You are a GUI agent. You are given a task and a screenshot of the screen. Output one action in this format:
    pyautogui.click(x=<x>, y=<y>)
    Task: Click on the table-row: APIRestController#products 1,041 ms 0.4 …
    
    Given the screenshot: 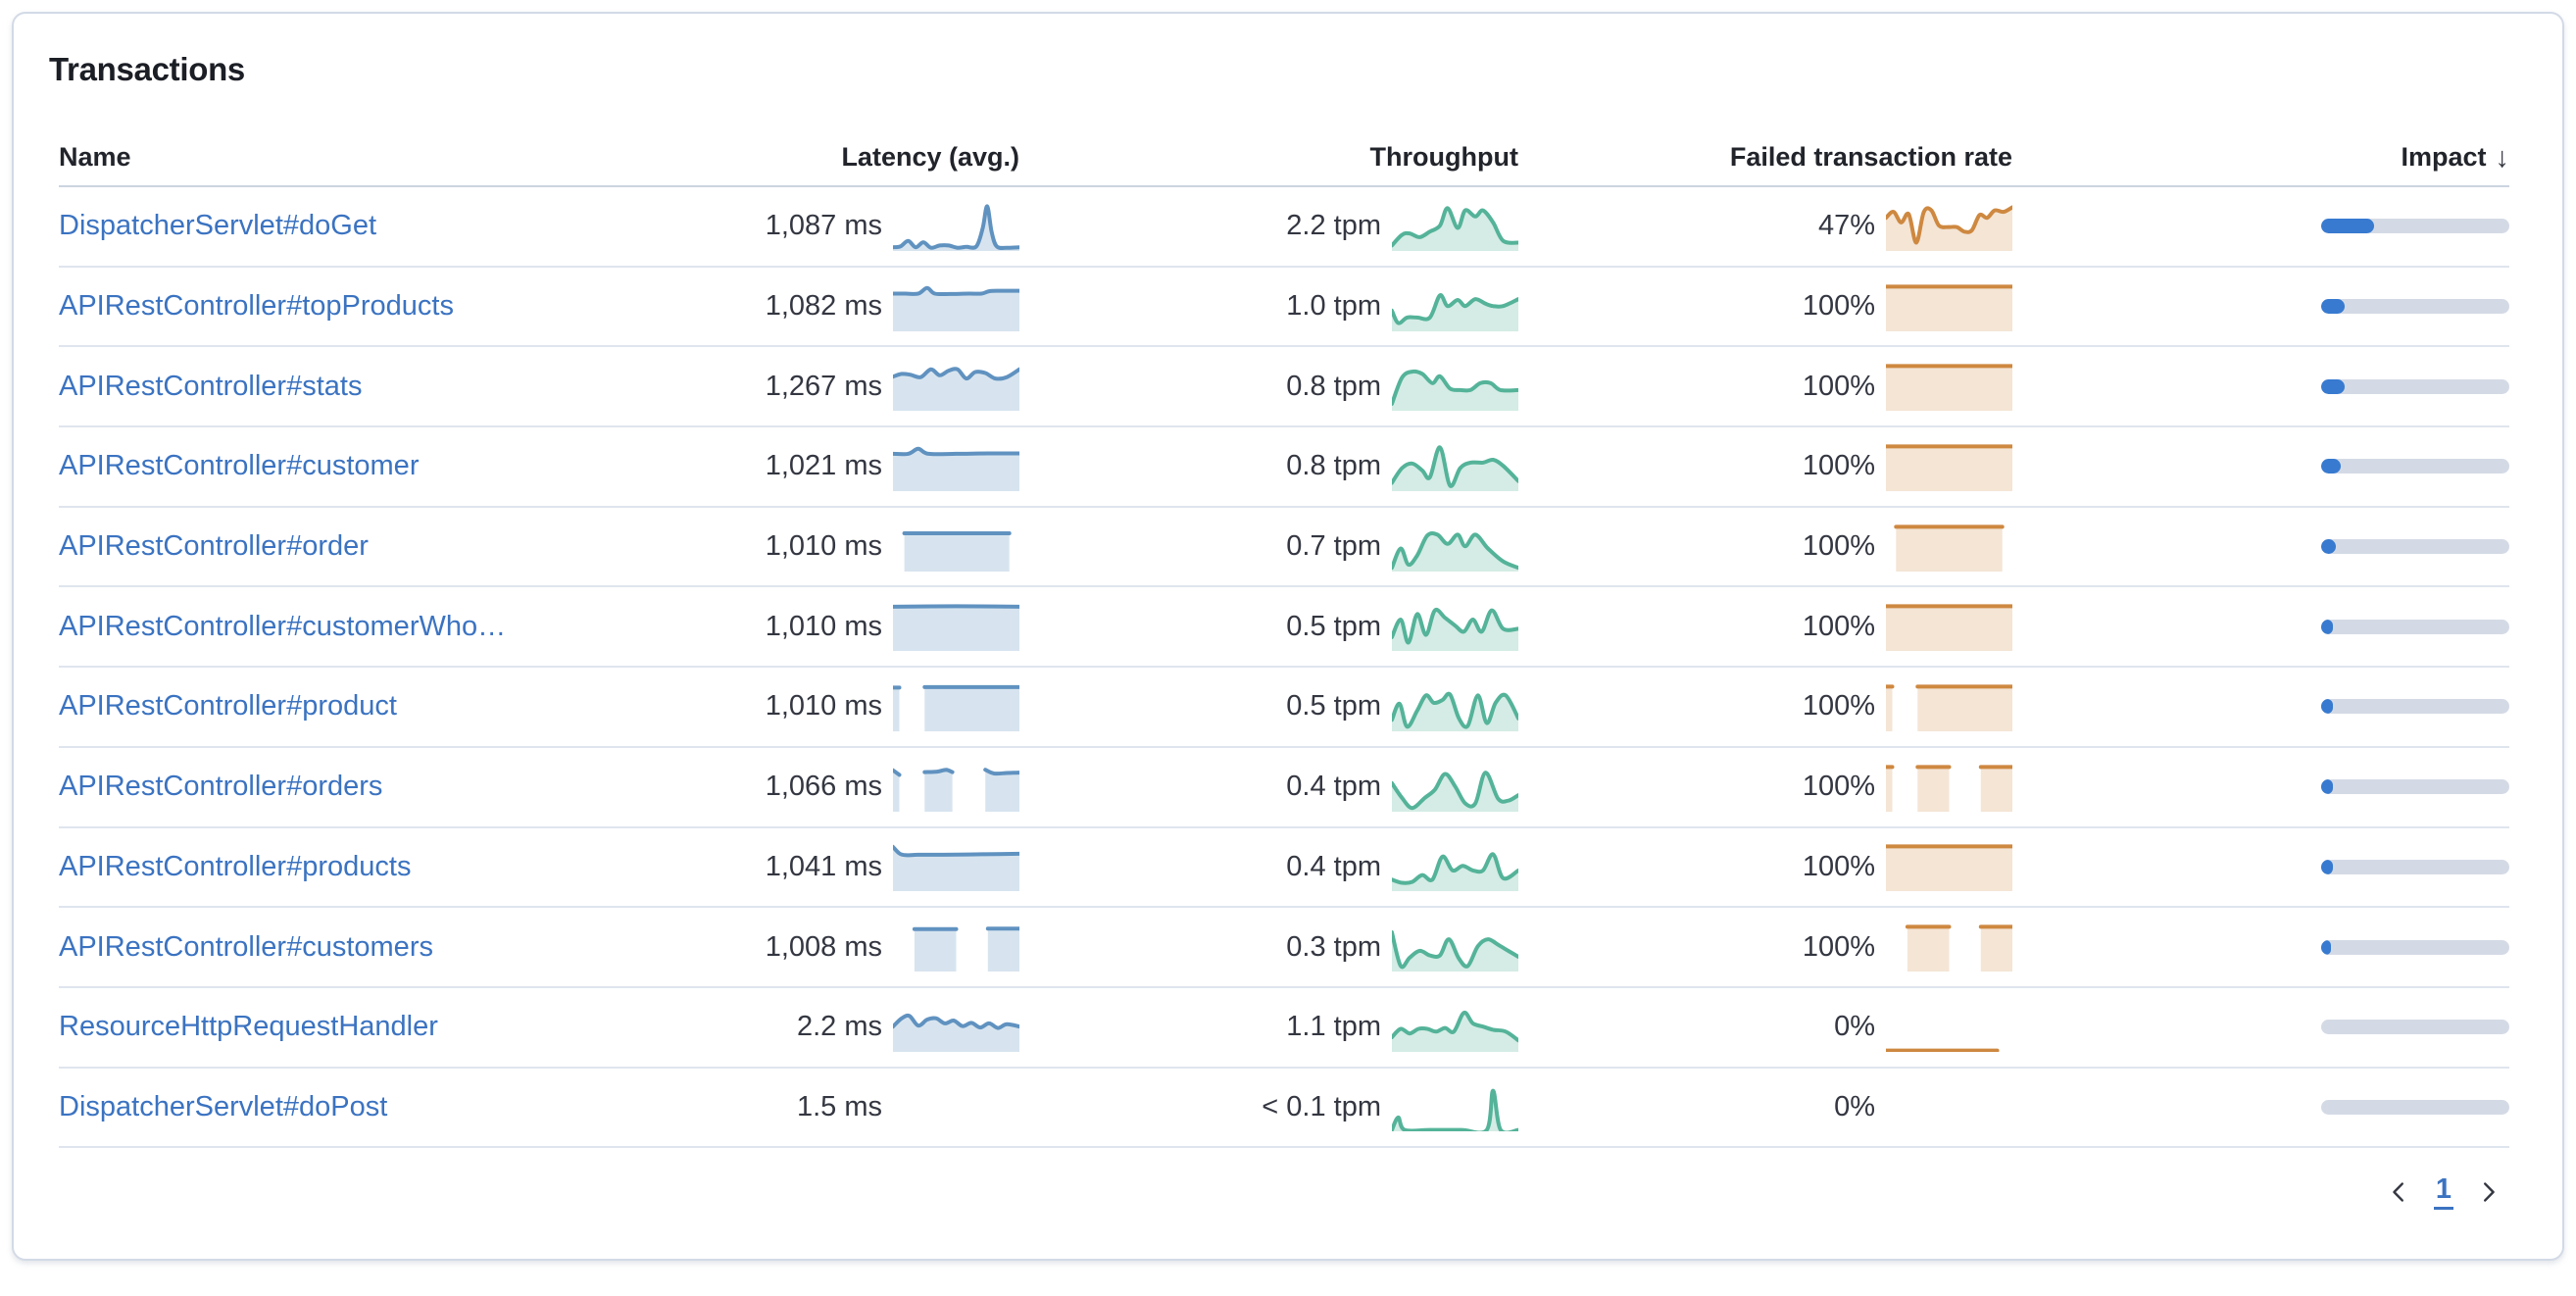 What is the action you would take?
    pyautogui.click(x=1284, y=868)
    